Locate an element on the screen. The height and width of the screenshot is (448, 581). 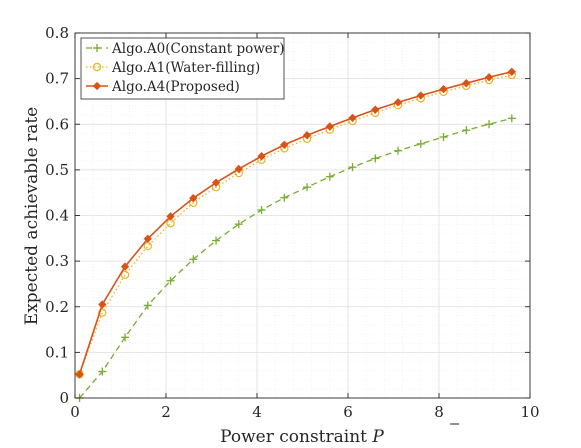
x-axis-title: Power constraint P is located at coordinates (302, 437).